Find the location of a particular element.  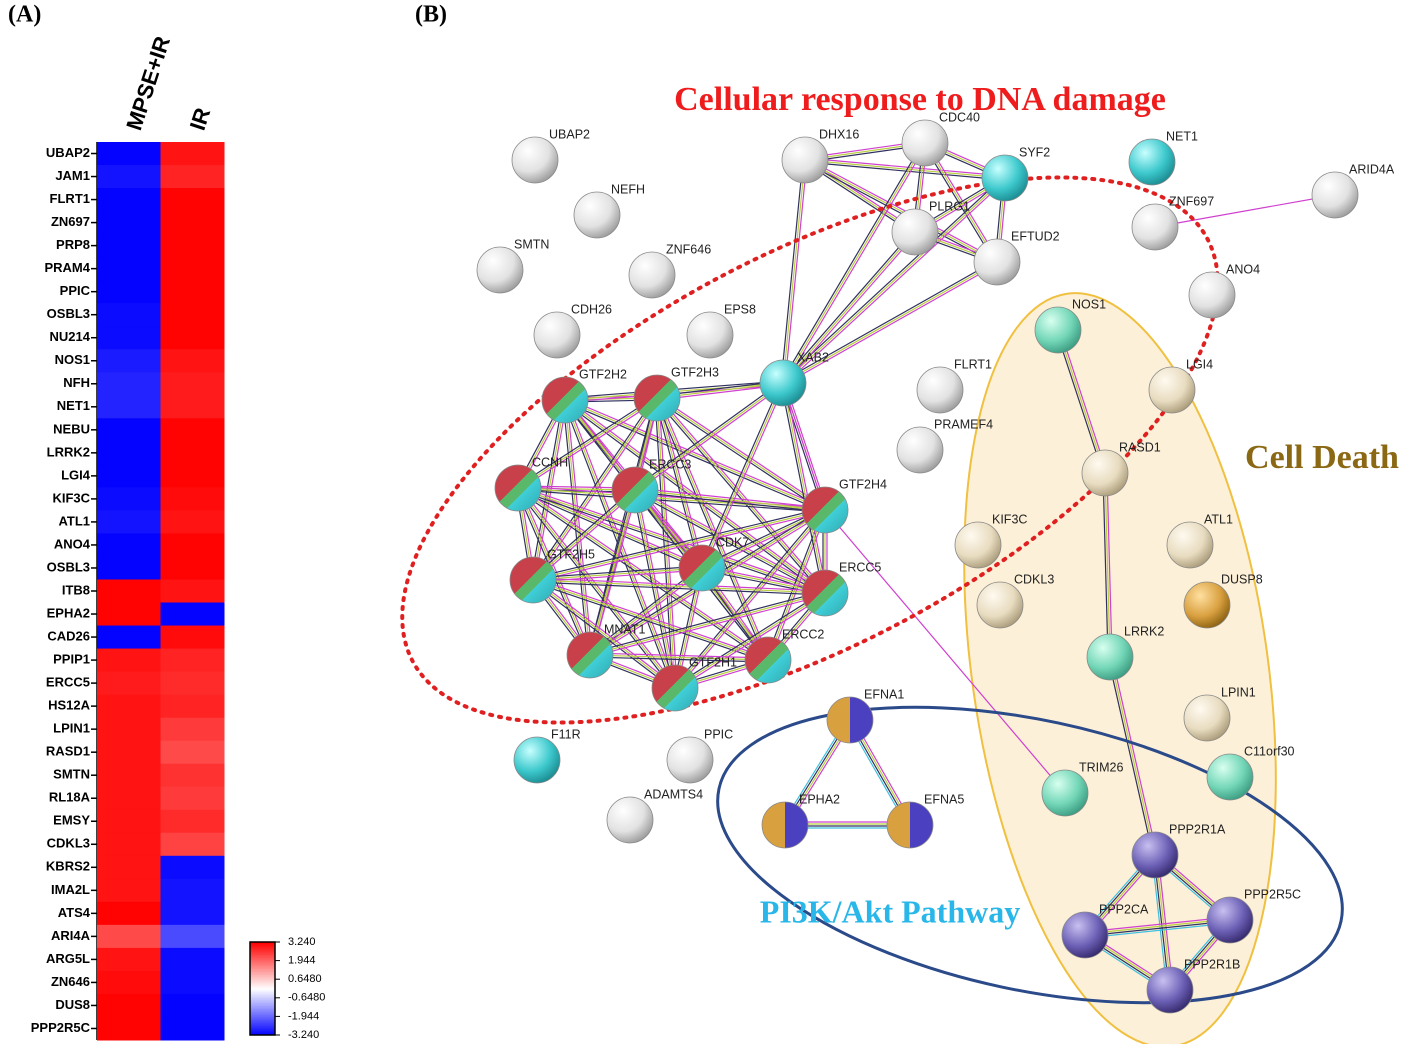

row-label: DUS8 is located at coordinates (72, 1004).